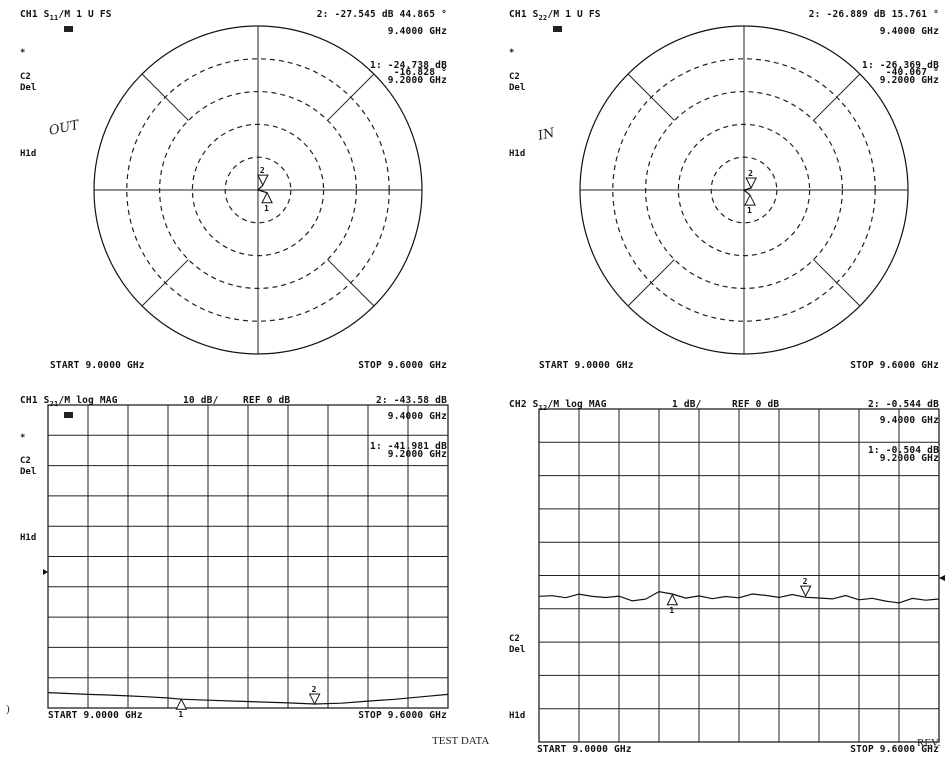  Describe the element at coordinates (420, 72) in the screenshot. I see `marker-1-phase: -16.828 °` at that location.